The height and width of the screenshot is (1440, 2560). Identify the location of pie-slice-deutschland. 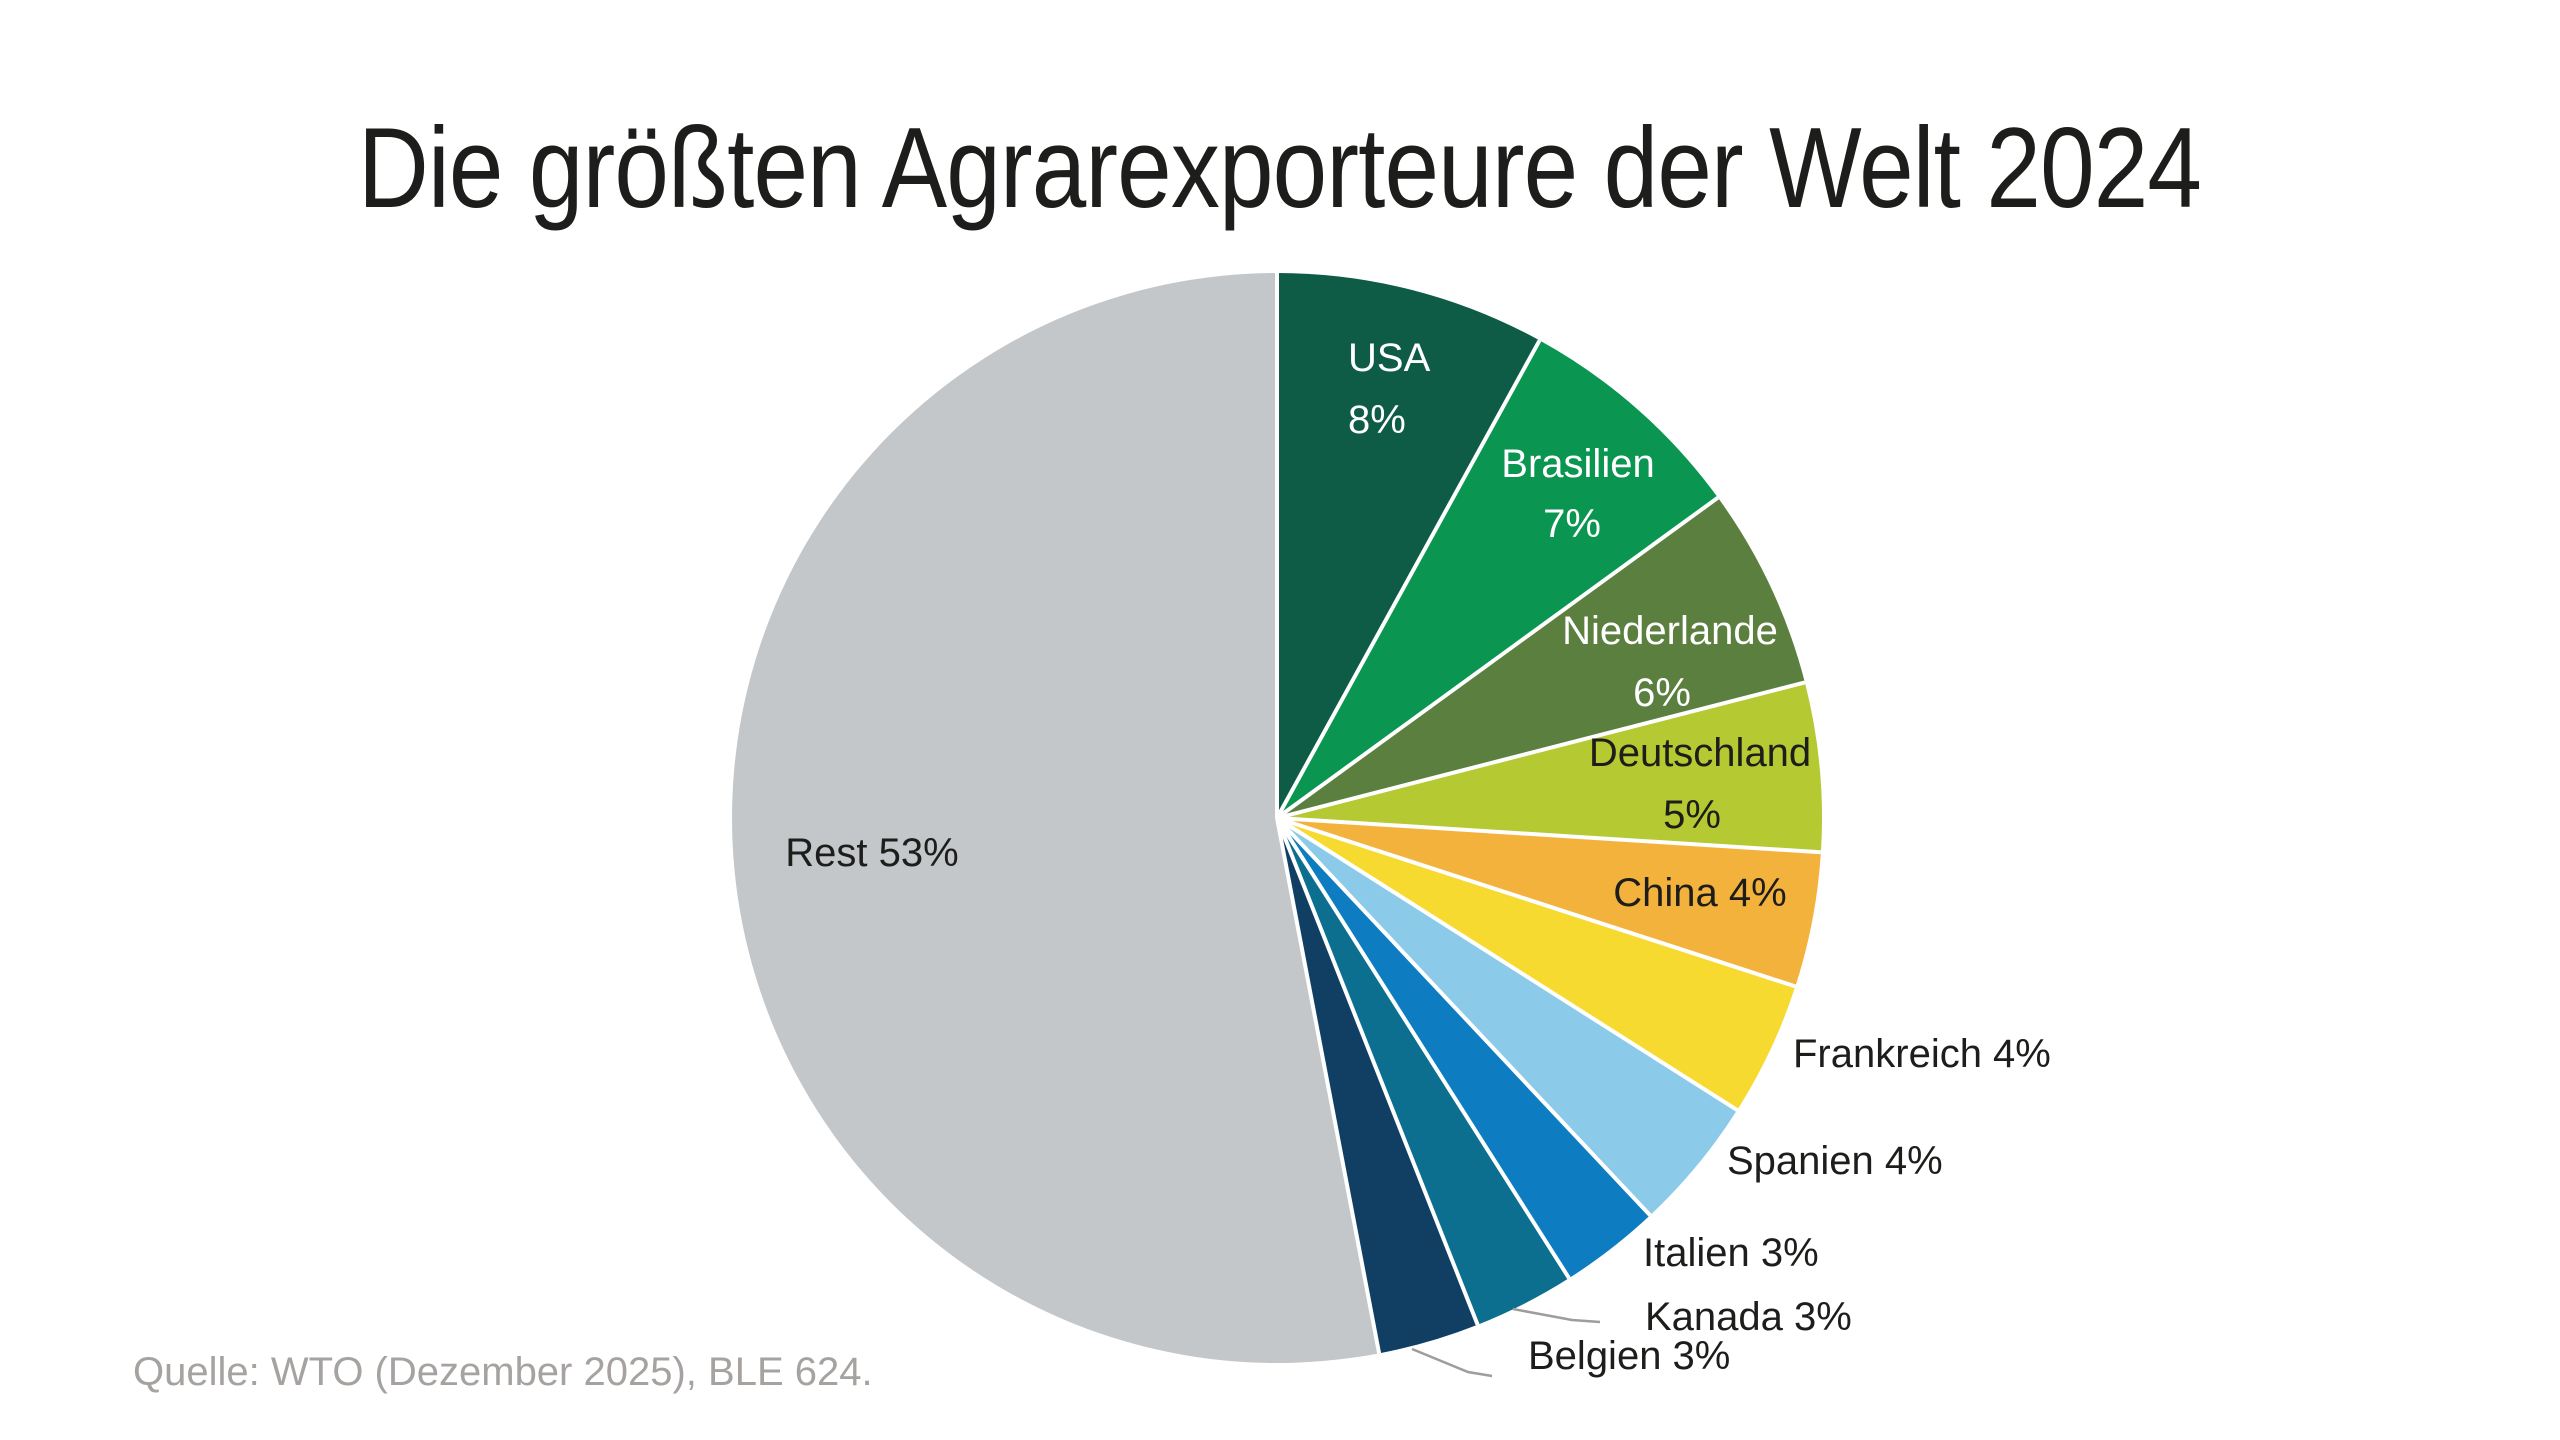
(1549, 767).